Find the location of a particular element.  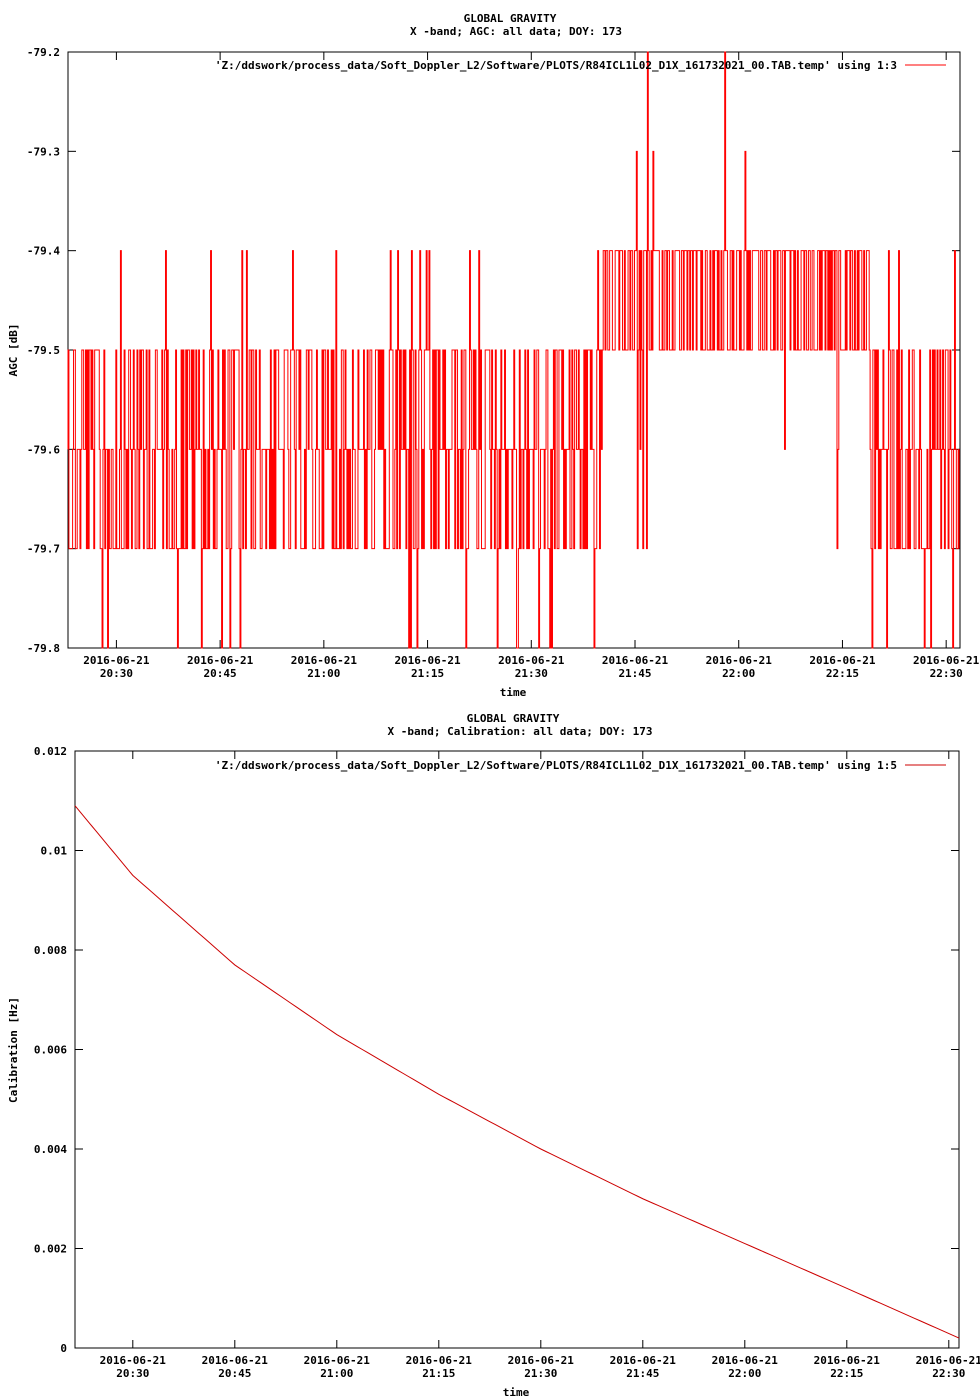

chart-calibration-ylabel: Calibration [Hz] is located at coordinates (13, 1050).